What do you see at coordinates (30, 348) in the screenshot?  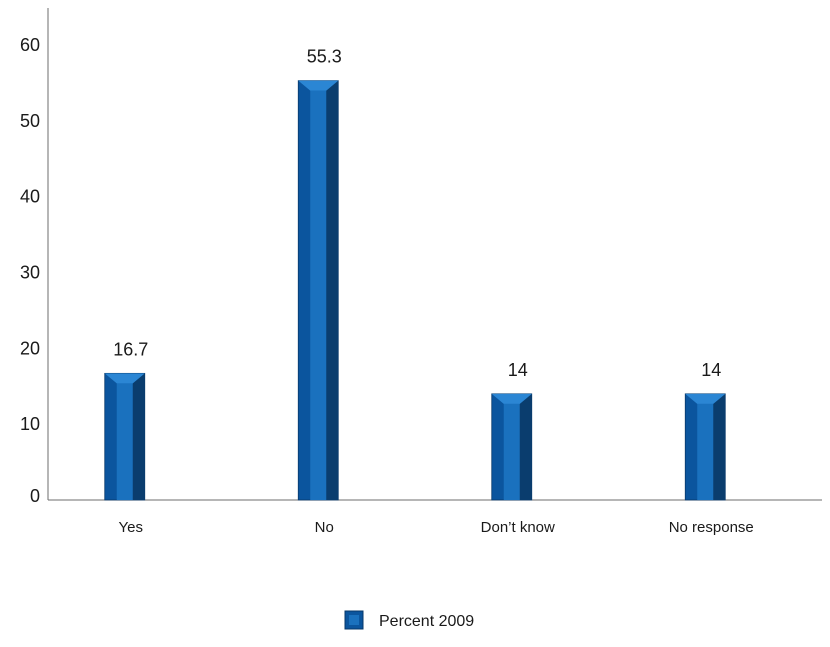 I see `y-tick-label: 20` at bounding box center [30, 348].